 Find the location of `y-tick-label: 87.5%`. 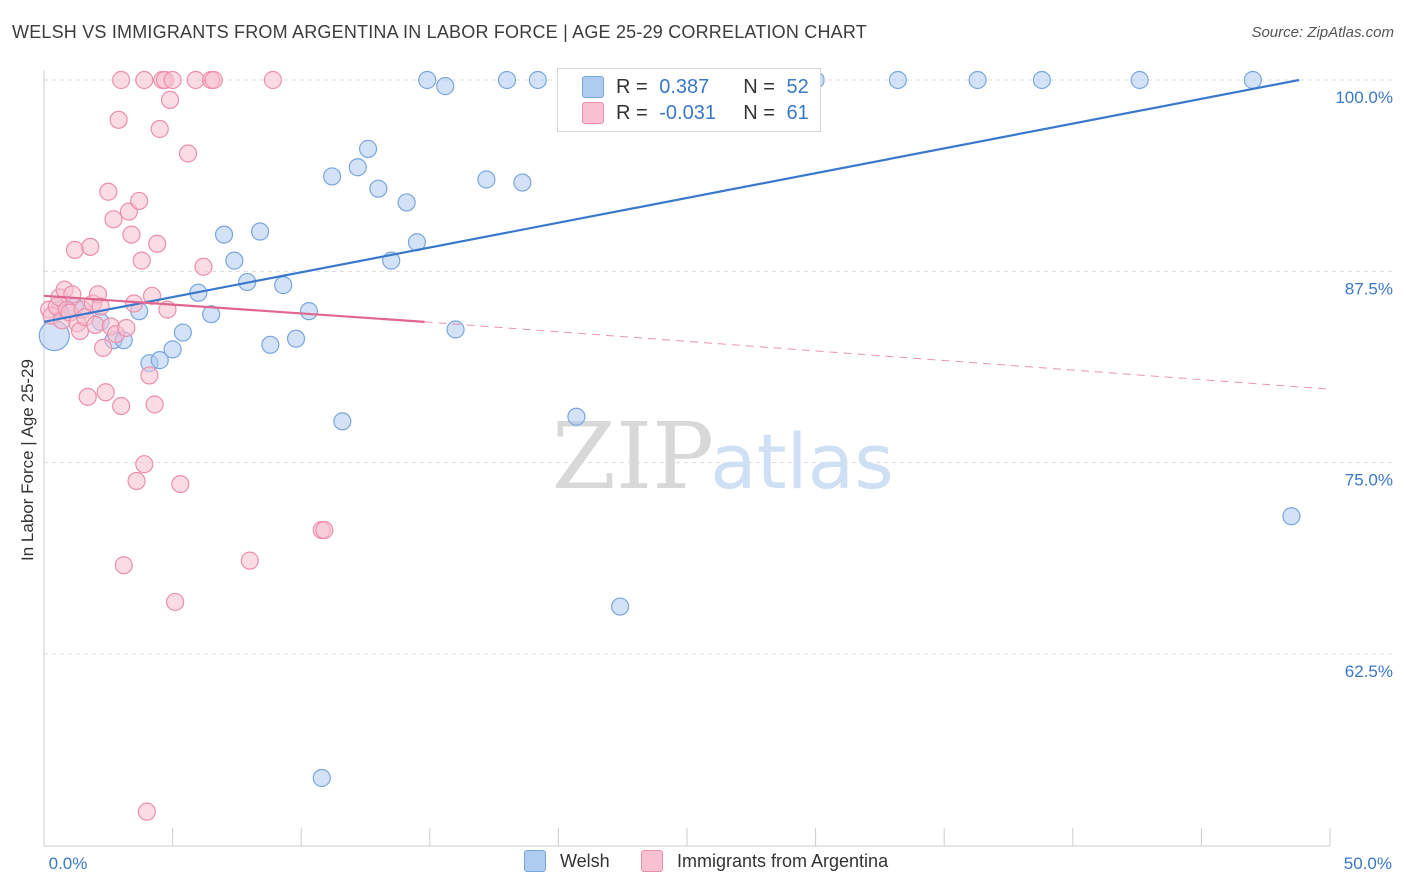

y-tick-label: 87.5% is located at coordinates (1369, 288).